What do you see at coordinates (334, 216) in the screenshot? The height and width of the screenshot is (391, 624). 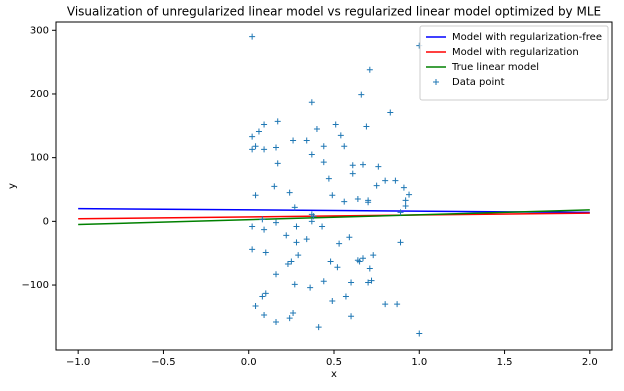 I see `model-line` at bounding box center [334, 216].